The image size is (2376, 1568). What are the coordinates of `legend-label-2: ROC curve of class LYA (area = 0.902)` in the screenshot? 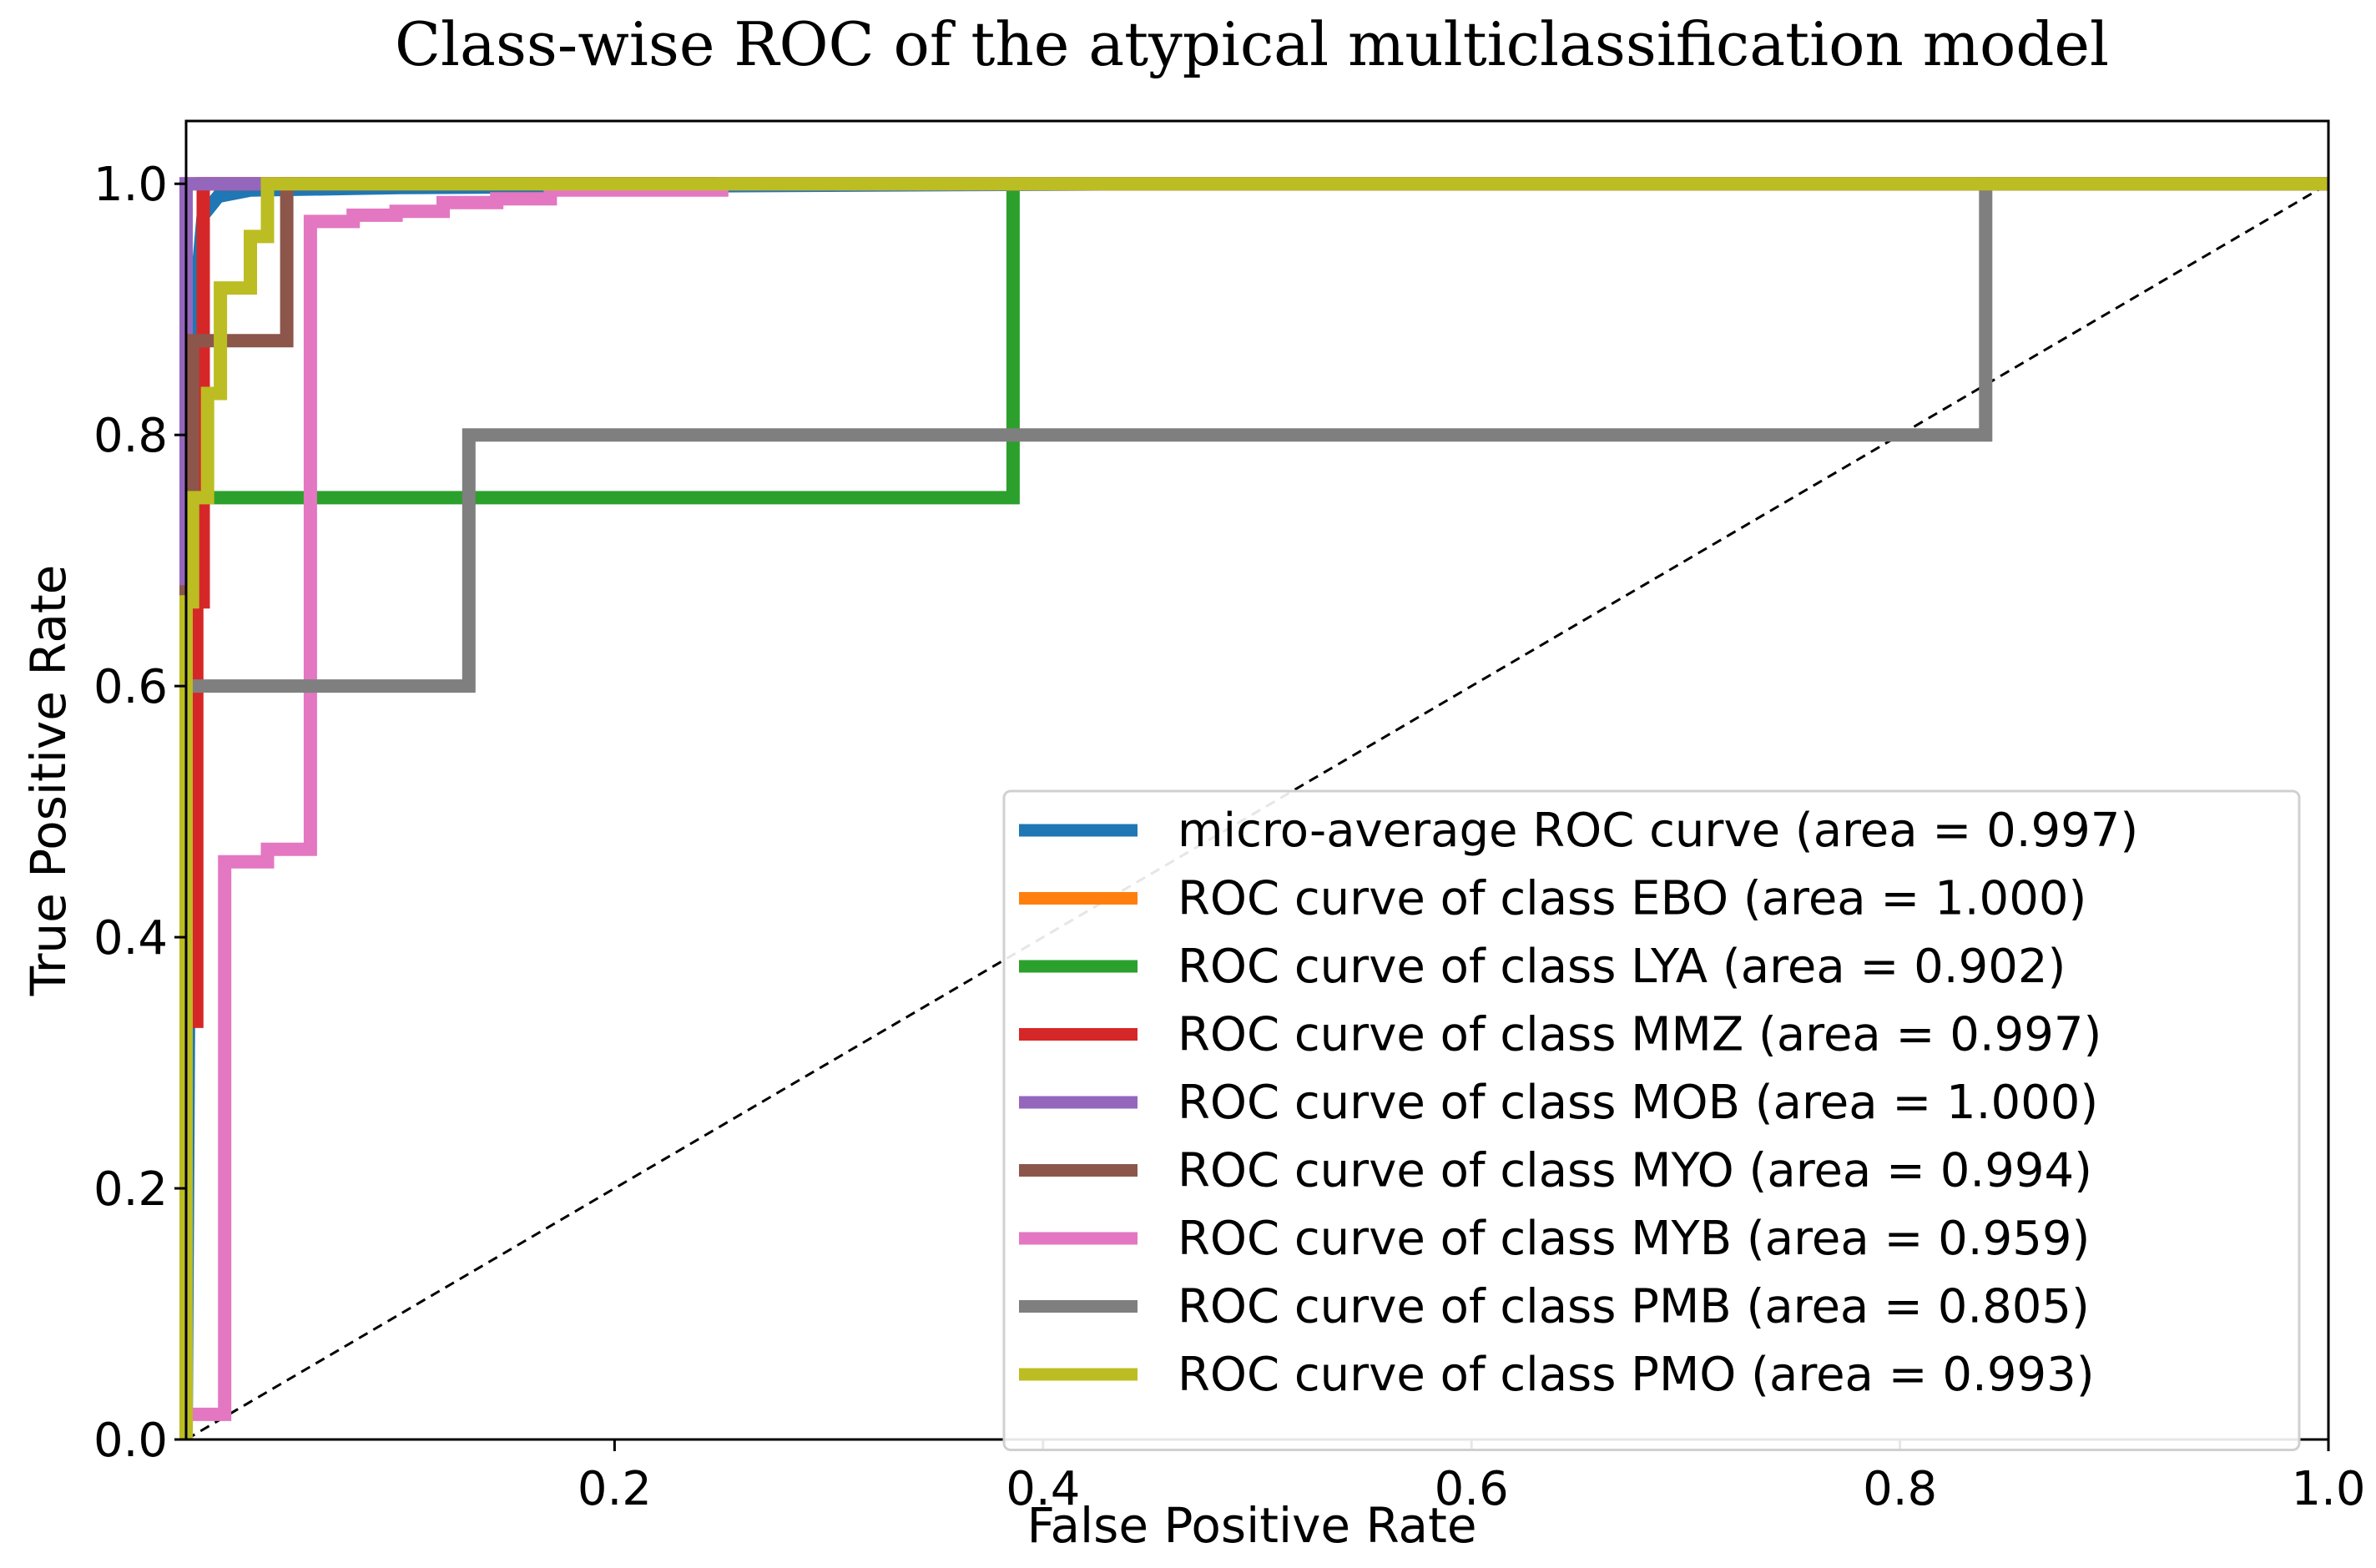 It's located at (1622, 967).